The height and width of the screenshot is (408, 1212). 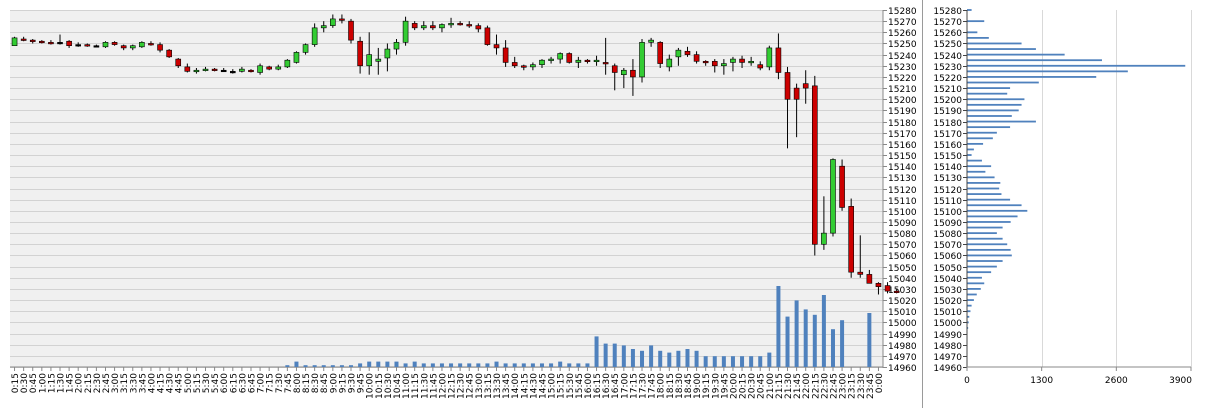 What do you see at coordinates (902, 45) in the screenshot?
I see `y-tick-label: 15250` at bounding box center [902, 45].